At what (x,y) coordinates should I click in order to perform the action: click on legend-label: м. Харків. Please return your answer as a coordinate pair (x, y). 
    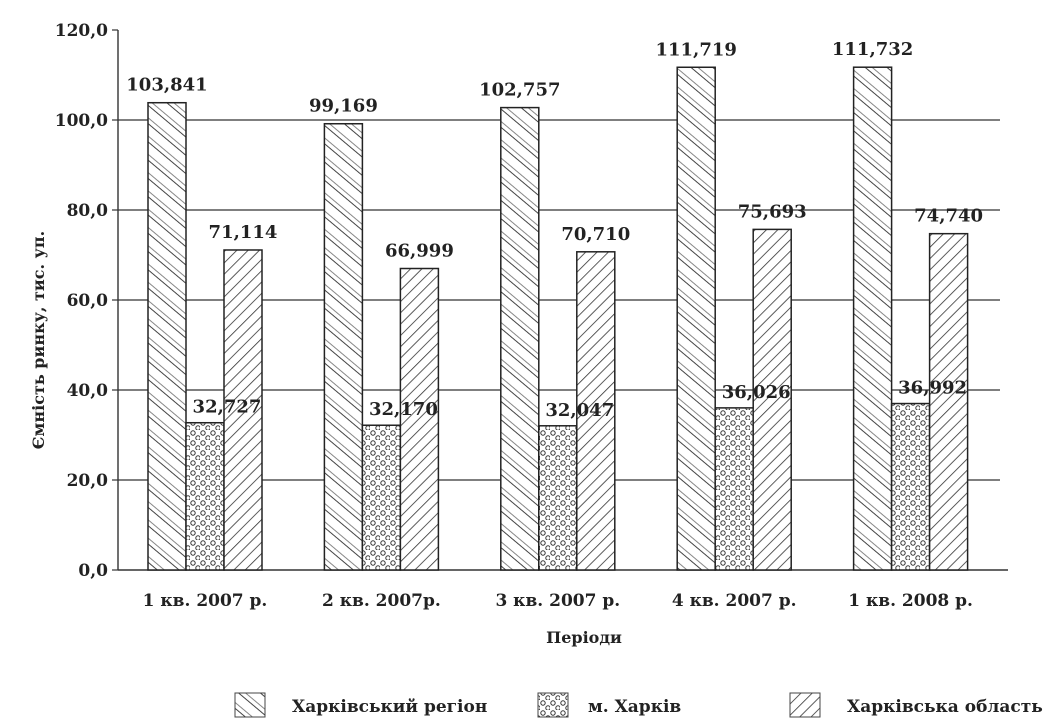
    Looking at the image, I should click on (634, 707).